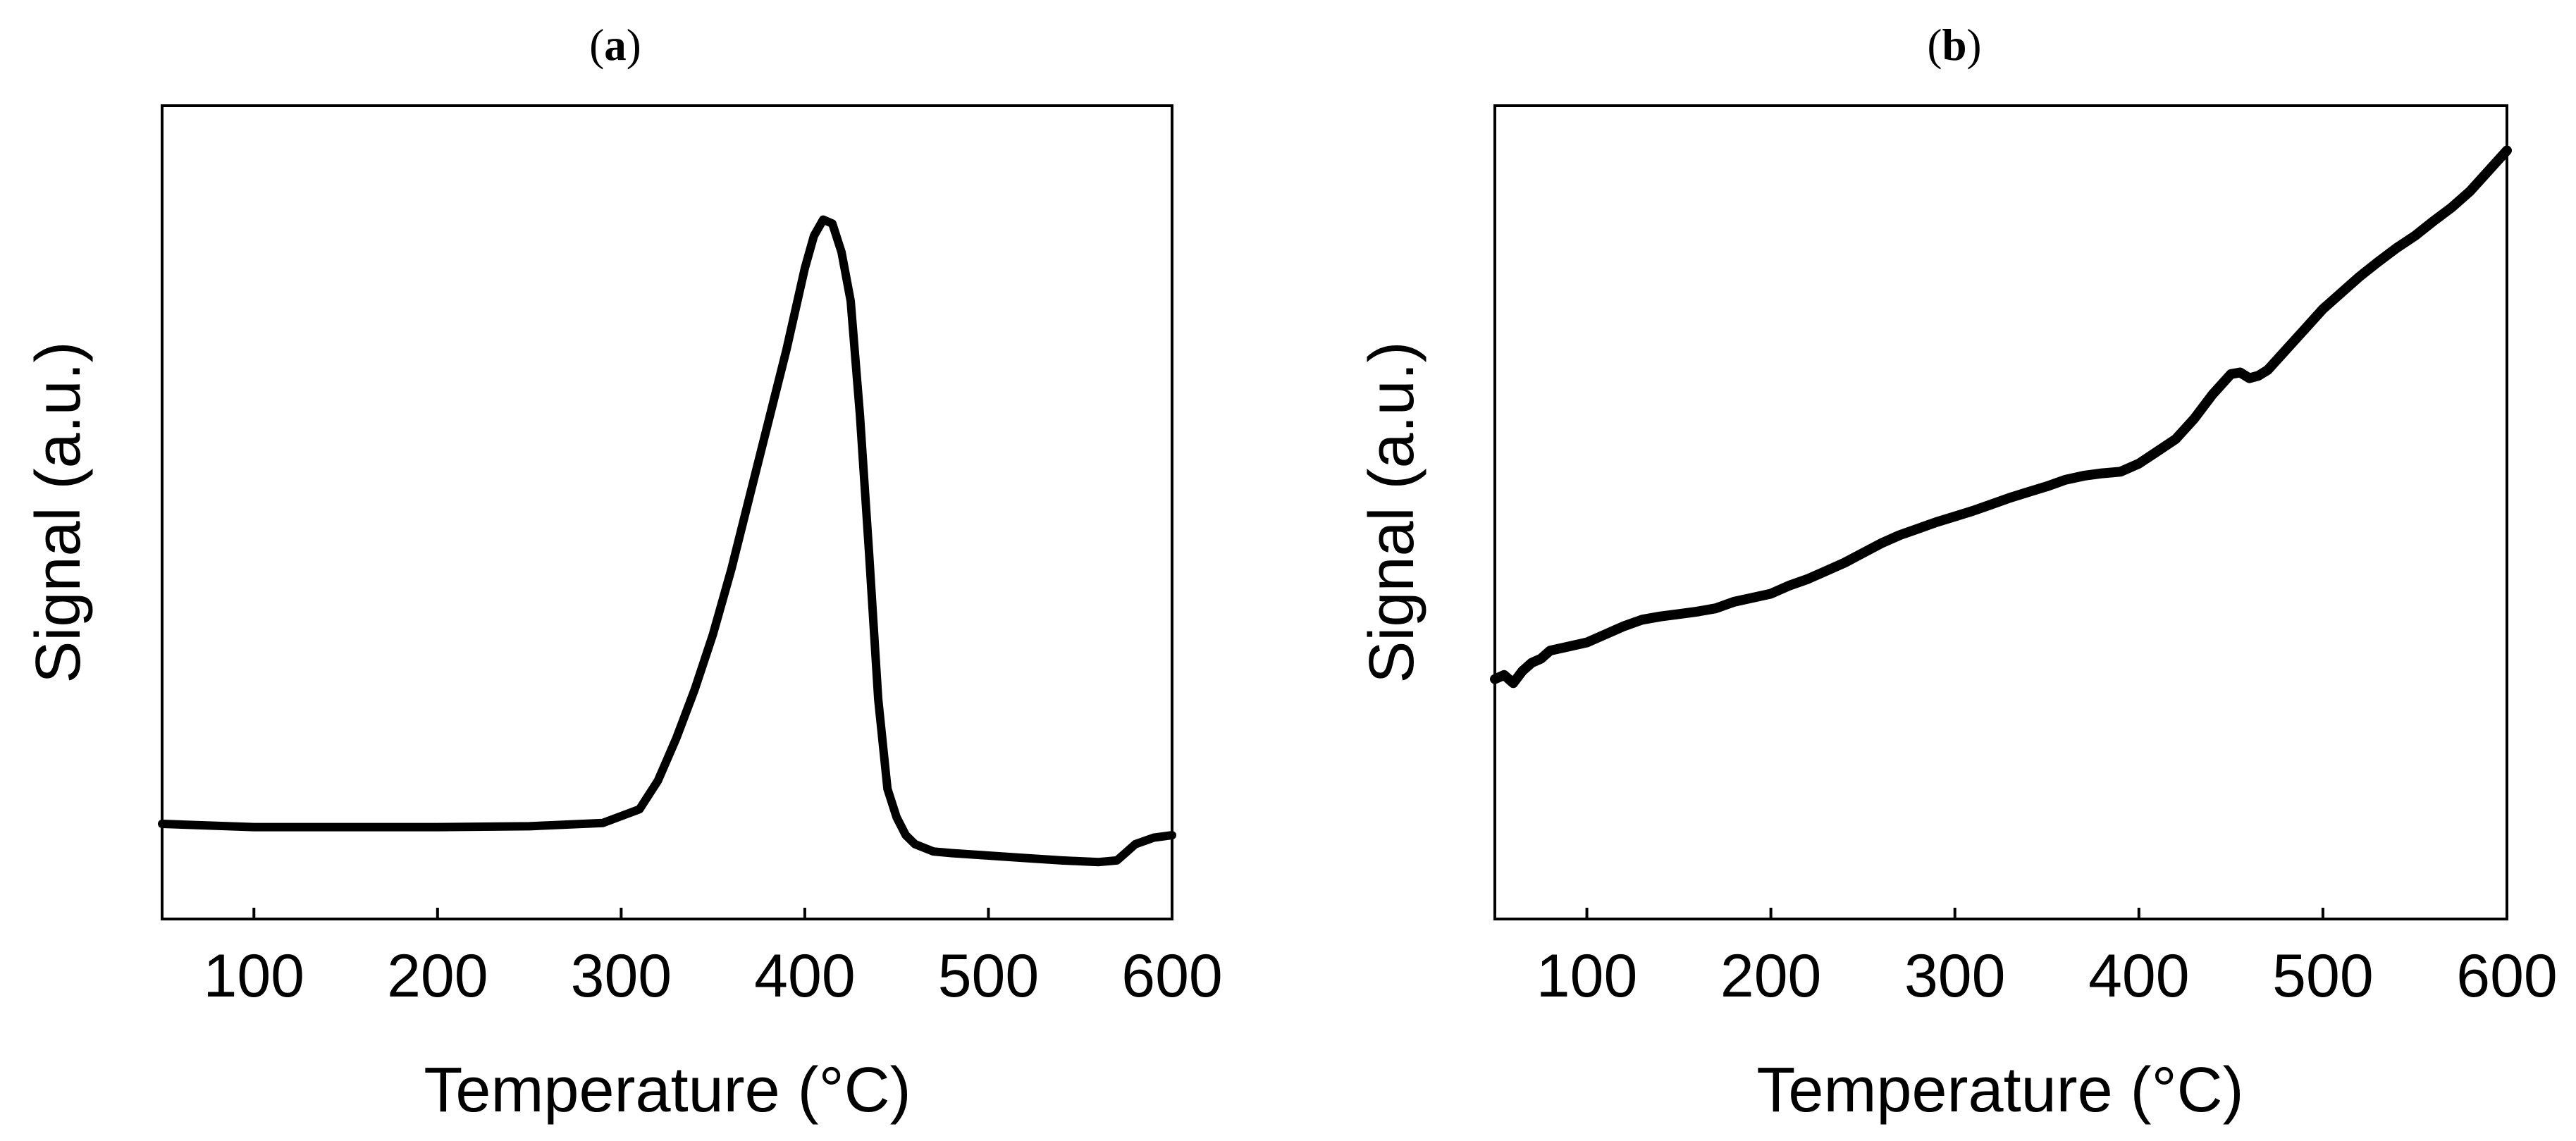 The image size is (2576, 1141). Describe the element at coordinates (667, 1090) in the screenshot. I see `x-axis-title-a: Temperature (°C)` at that location.